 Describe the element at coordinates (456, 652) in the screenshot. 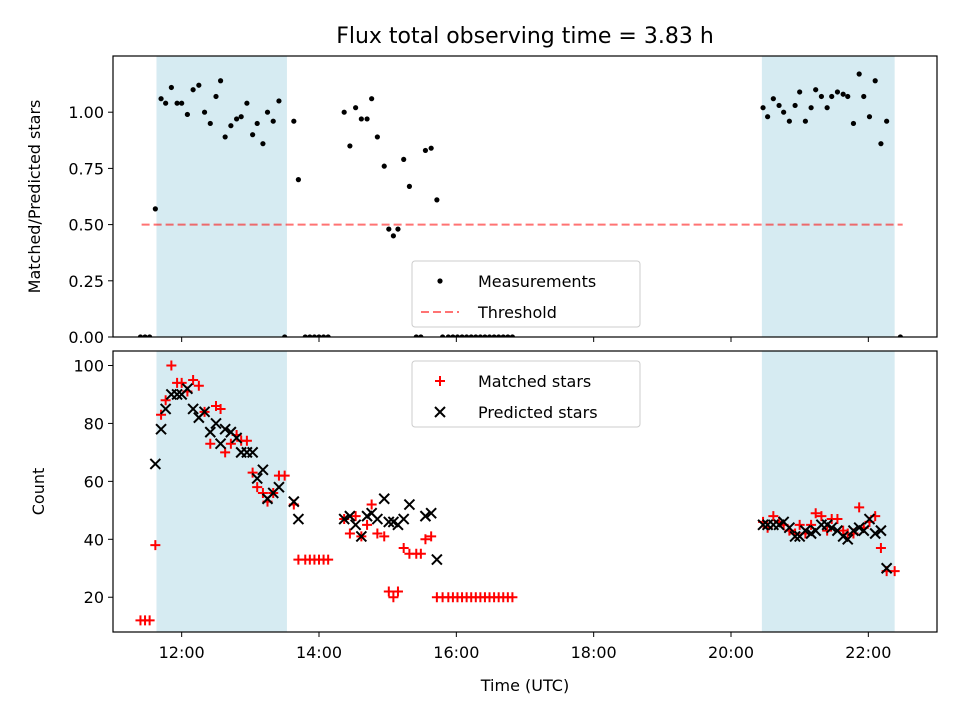

I see `x-tick-label: 16:00` at that location.